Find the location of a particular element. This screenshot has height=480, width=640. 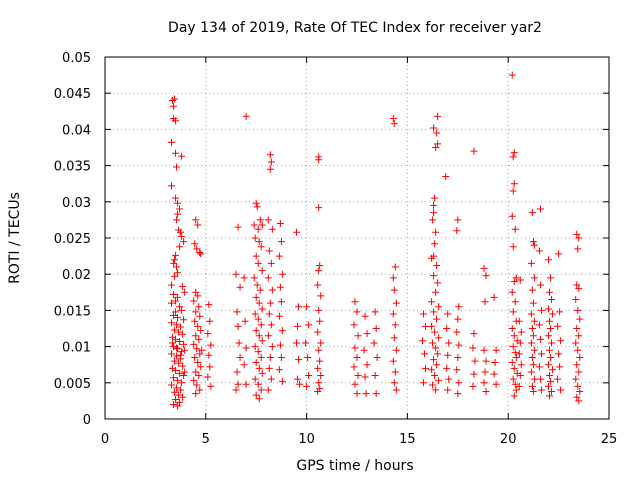

x-tick-label: 15 is located at coordinates (407, 439).